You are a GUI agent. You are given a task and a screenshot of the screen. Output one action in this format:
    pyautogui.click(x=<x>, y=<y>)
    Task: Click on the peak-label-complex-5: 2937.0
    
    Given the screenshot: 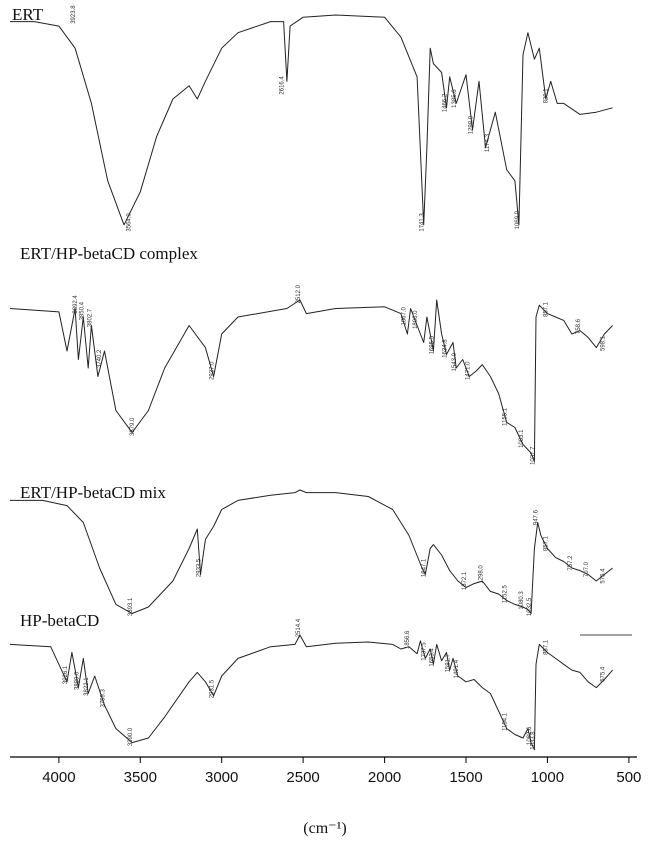 What is the action you would take?
    pyautogui.click(x=213, y=370)
    